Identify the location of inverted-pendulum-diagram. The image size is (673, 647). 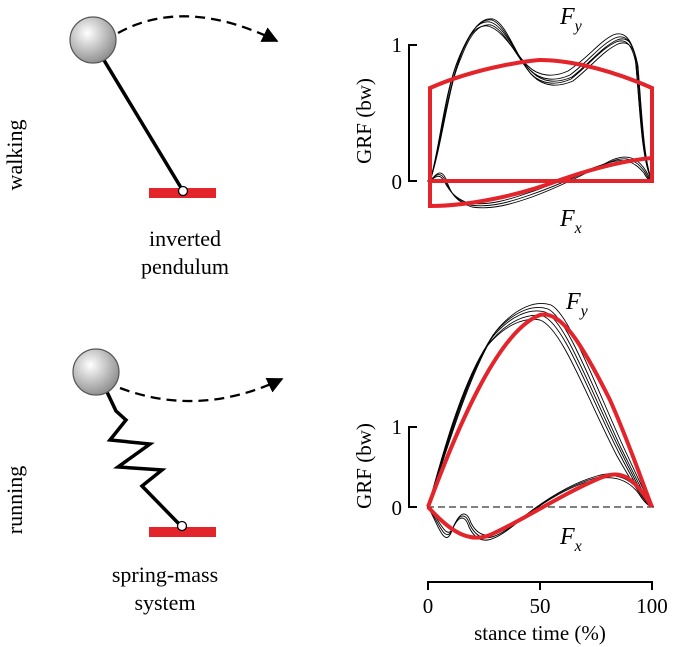
(174, 106).